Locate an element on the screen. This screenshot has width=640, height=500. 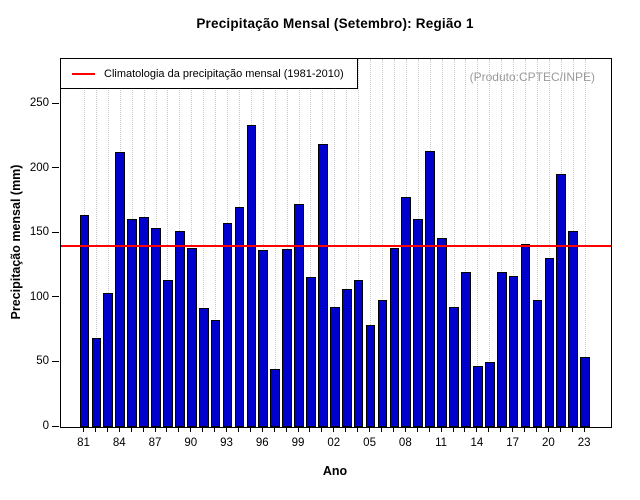
y-tick-label: 0 is located at coordinates (45, 426).